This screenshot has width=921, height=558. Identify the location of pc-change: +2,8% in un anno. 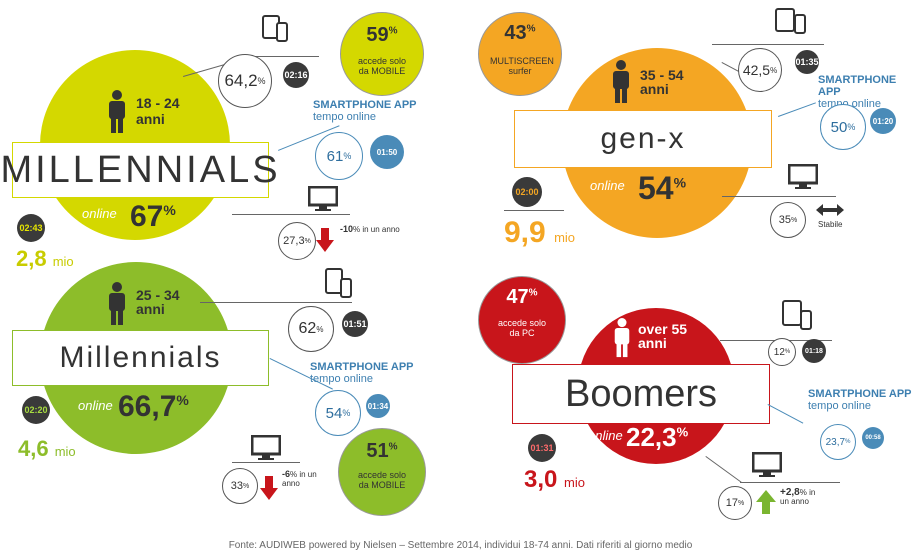
(798, 497).